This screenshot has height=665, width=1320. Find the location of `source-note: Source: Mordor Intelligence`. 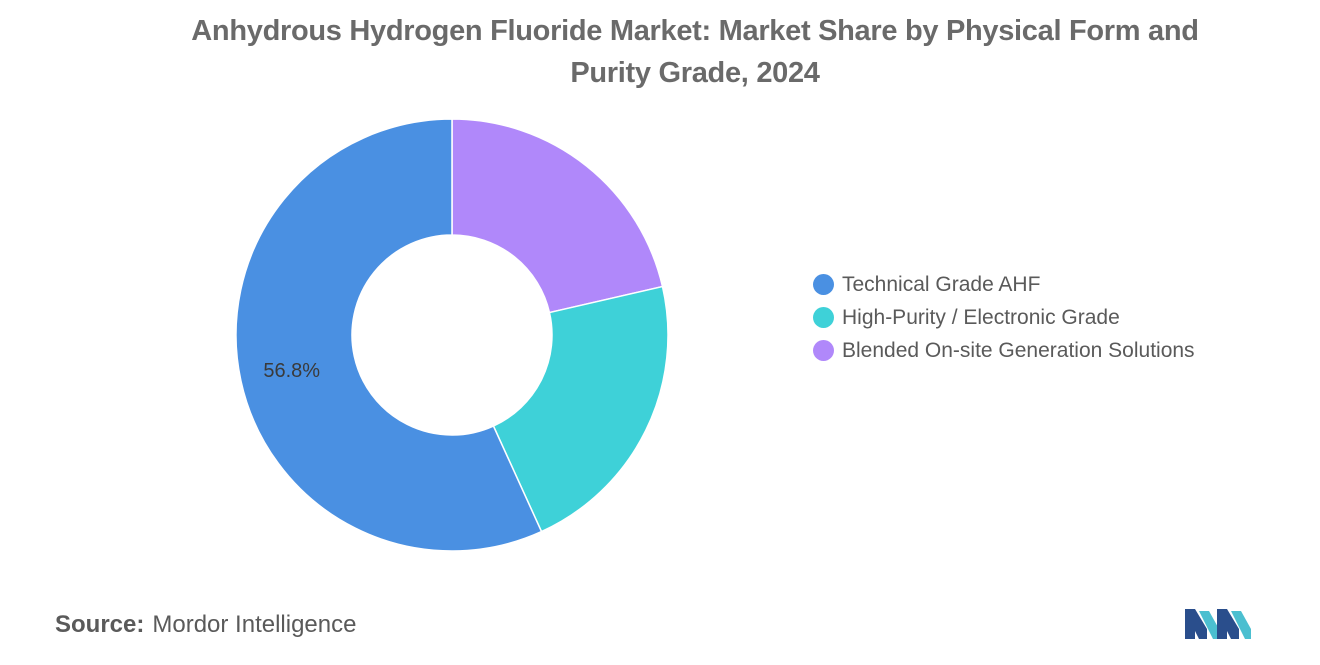

source-note: Source: Mordor Intelligence is located at coordinates (205, 625).